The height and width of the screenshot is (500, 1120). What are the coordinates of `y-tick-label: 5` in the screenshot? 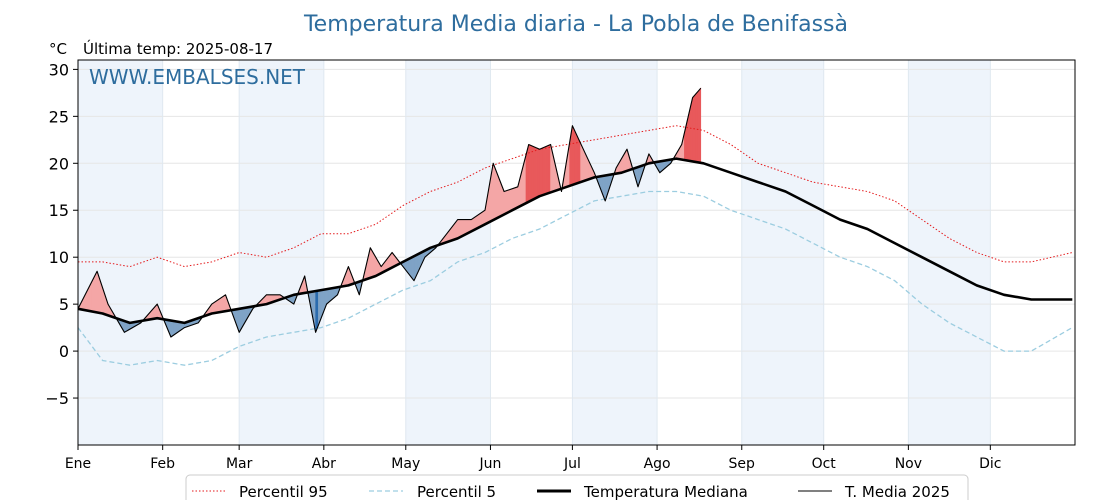 It's located at (64, 304).